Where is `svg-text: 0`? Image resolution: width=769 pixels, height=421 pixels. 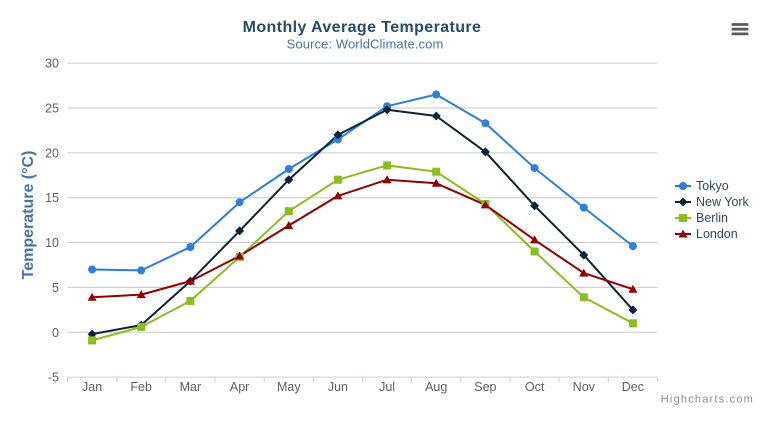
svg-text: 0 is located at coordinates (55, 333).